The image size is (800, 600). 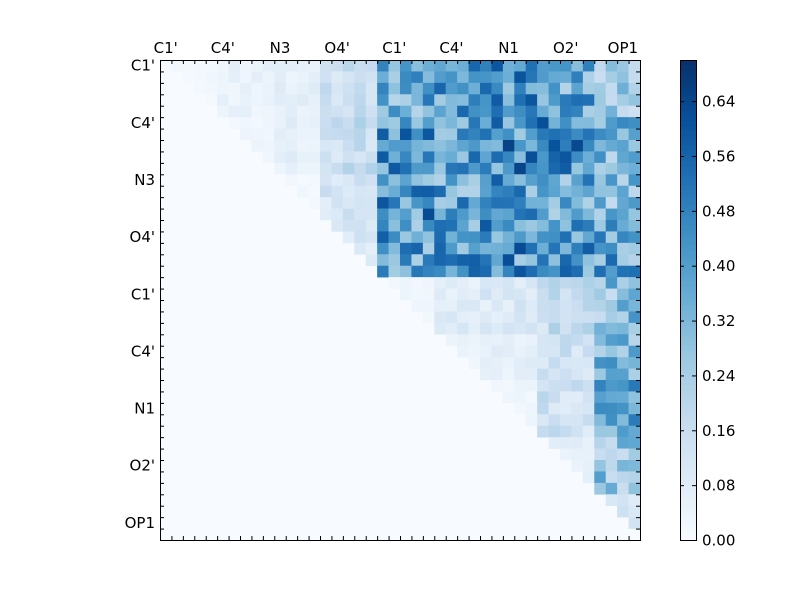 I want to click on y-tick-label: O2', so click(x=142, y=466).